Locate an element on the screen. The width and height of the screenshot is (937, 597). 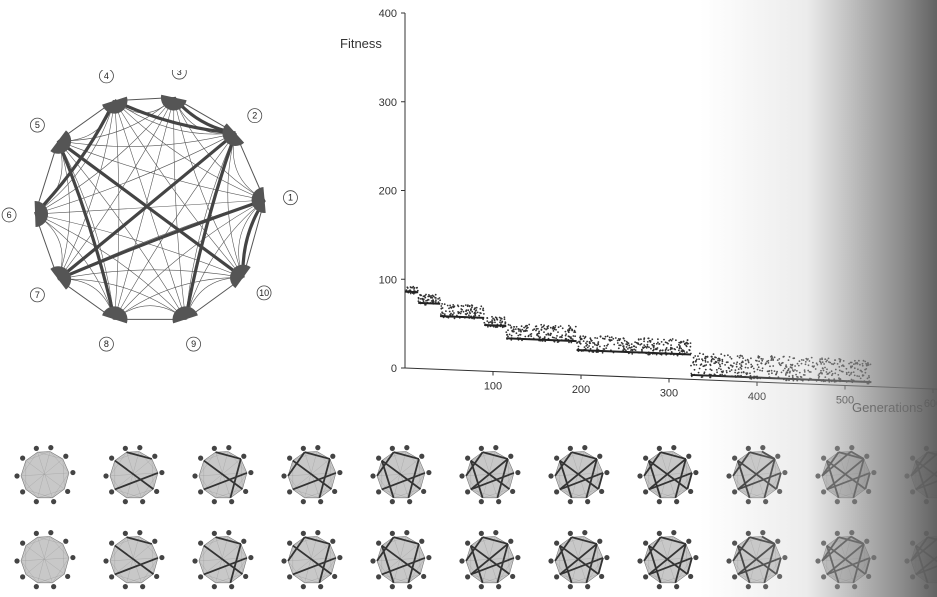
best-fitness-step is located at coordinates (462, 317).